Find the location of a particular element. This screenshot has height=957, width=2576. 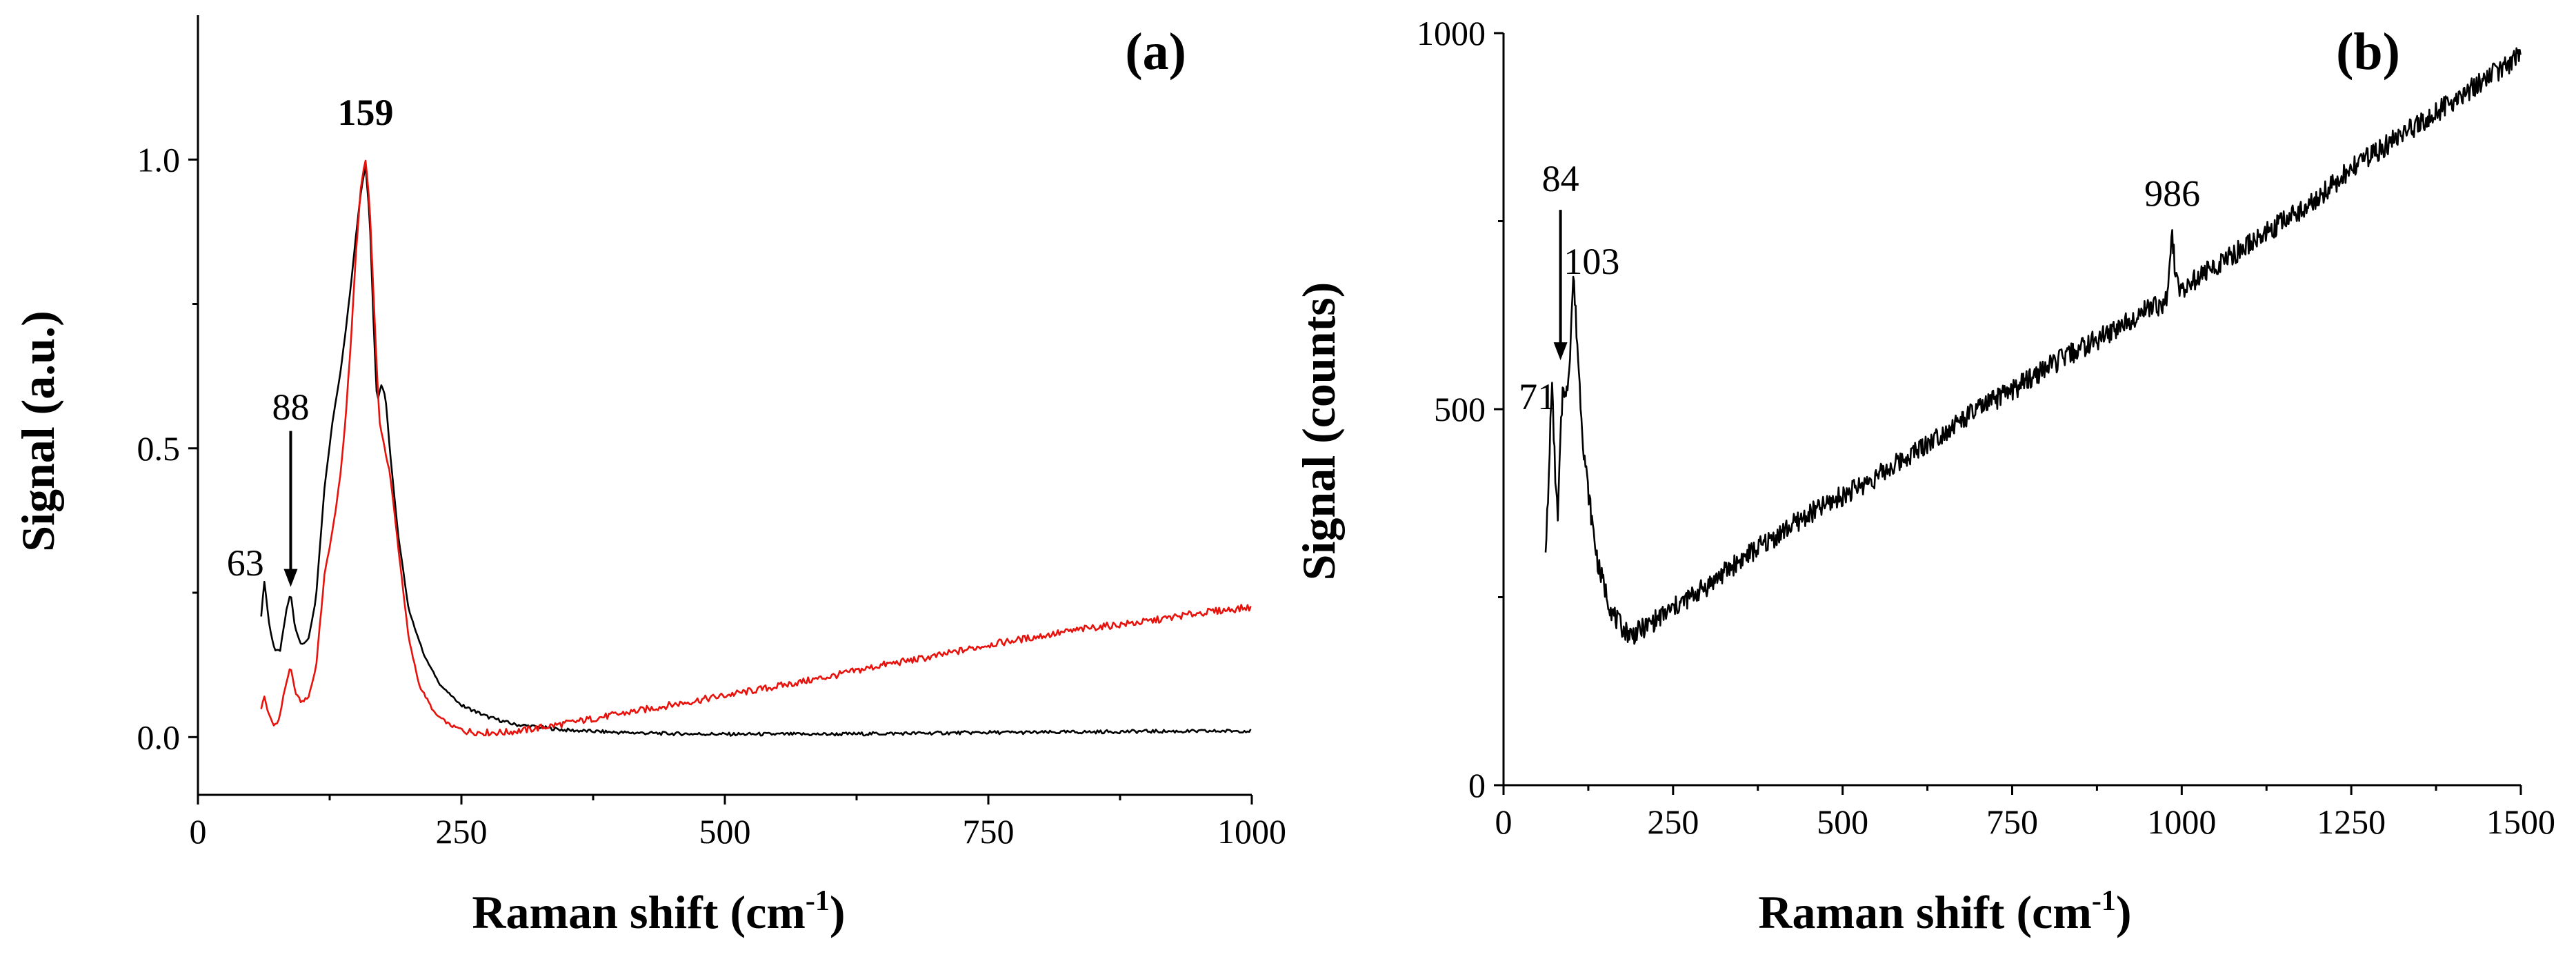

panel-a-xlabel: Raman shift (cm-1) is located at coordinates (658, 911).